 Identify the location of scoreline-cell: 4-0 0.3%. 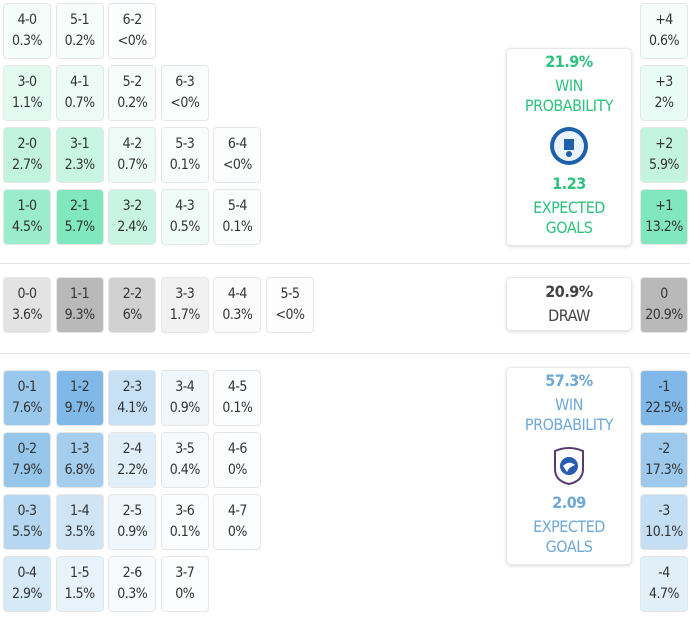
(27, 31).